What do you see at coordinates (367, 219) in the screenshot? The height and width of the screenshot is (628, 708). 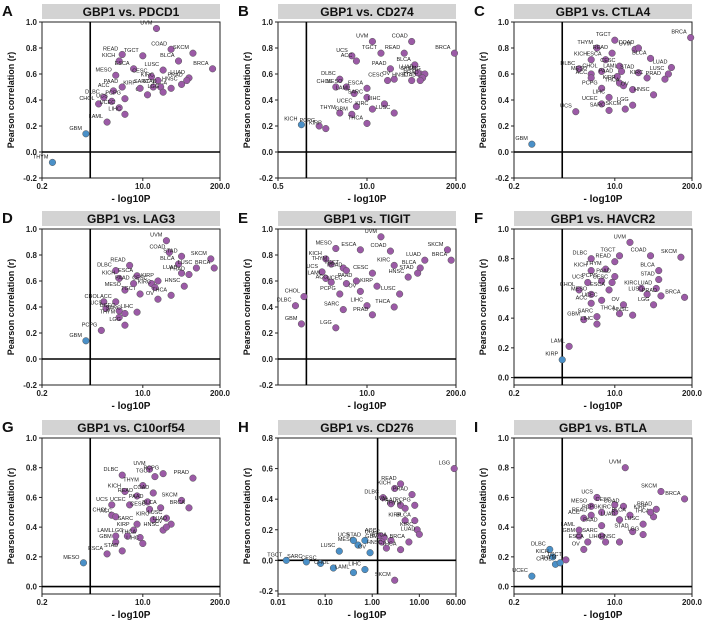 I see `panel-title: GBP1 vs. TIGIT` at bounding box center [367, 219].